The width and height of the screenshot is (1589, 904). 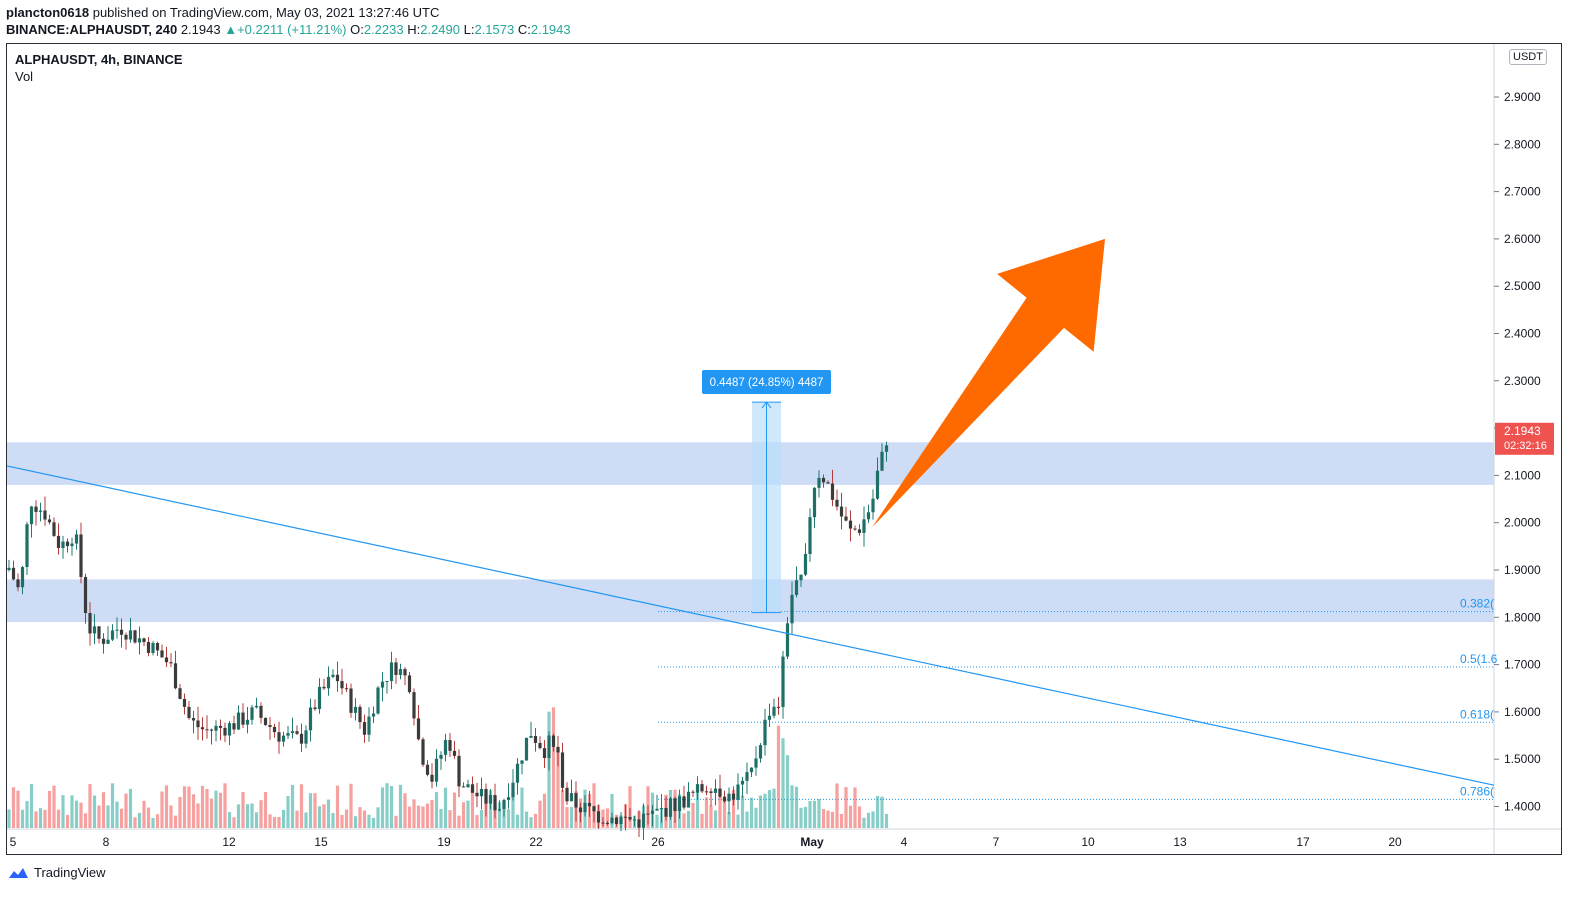 What do you see at coordinates (56, 872) in the screenshot?
I see `tradingview-logo: TradingView` at bounding box center [56, 872].